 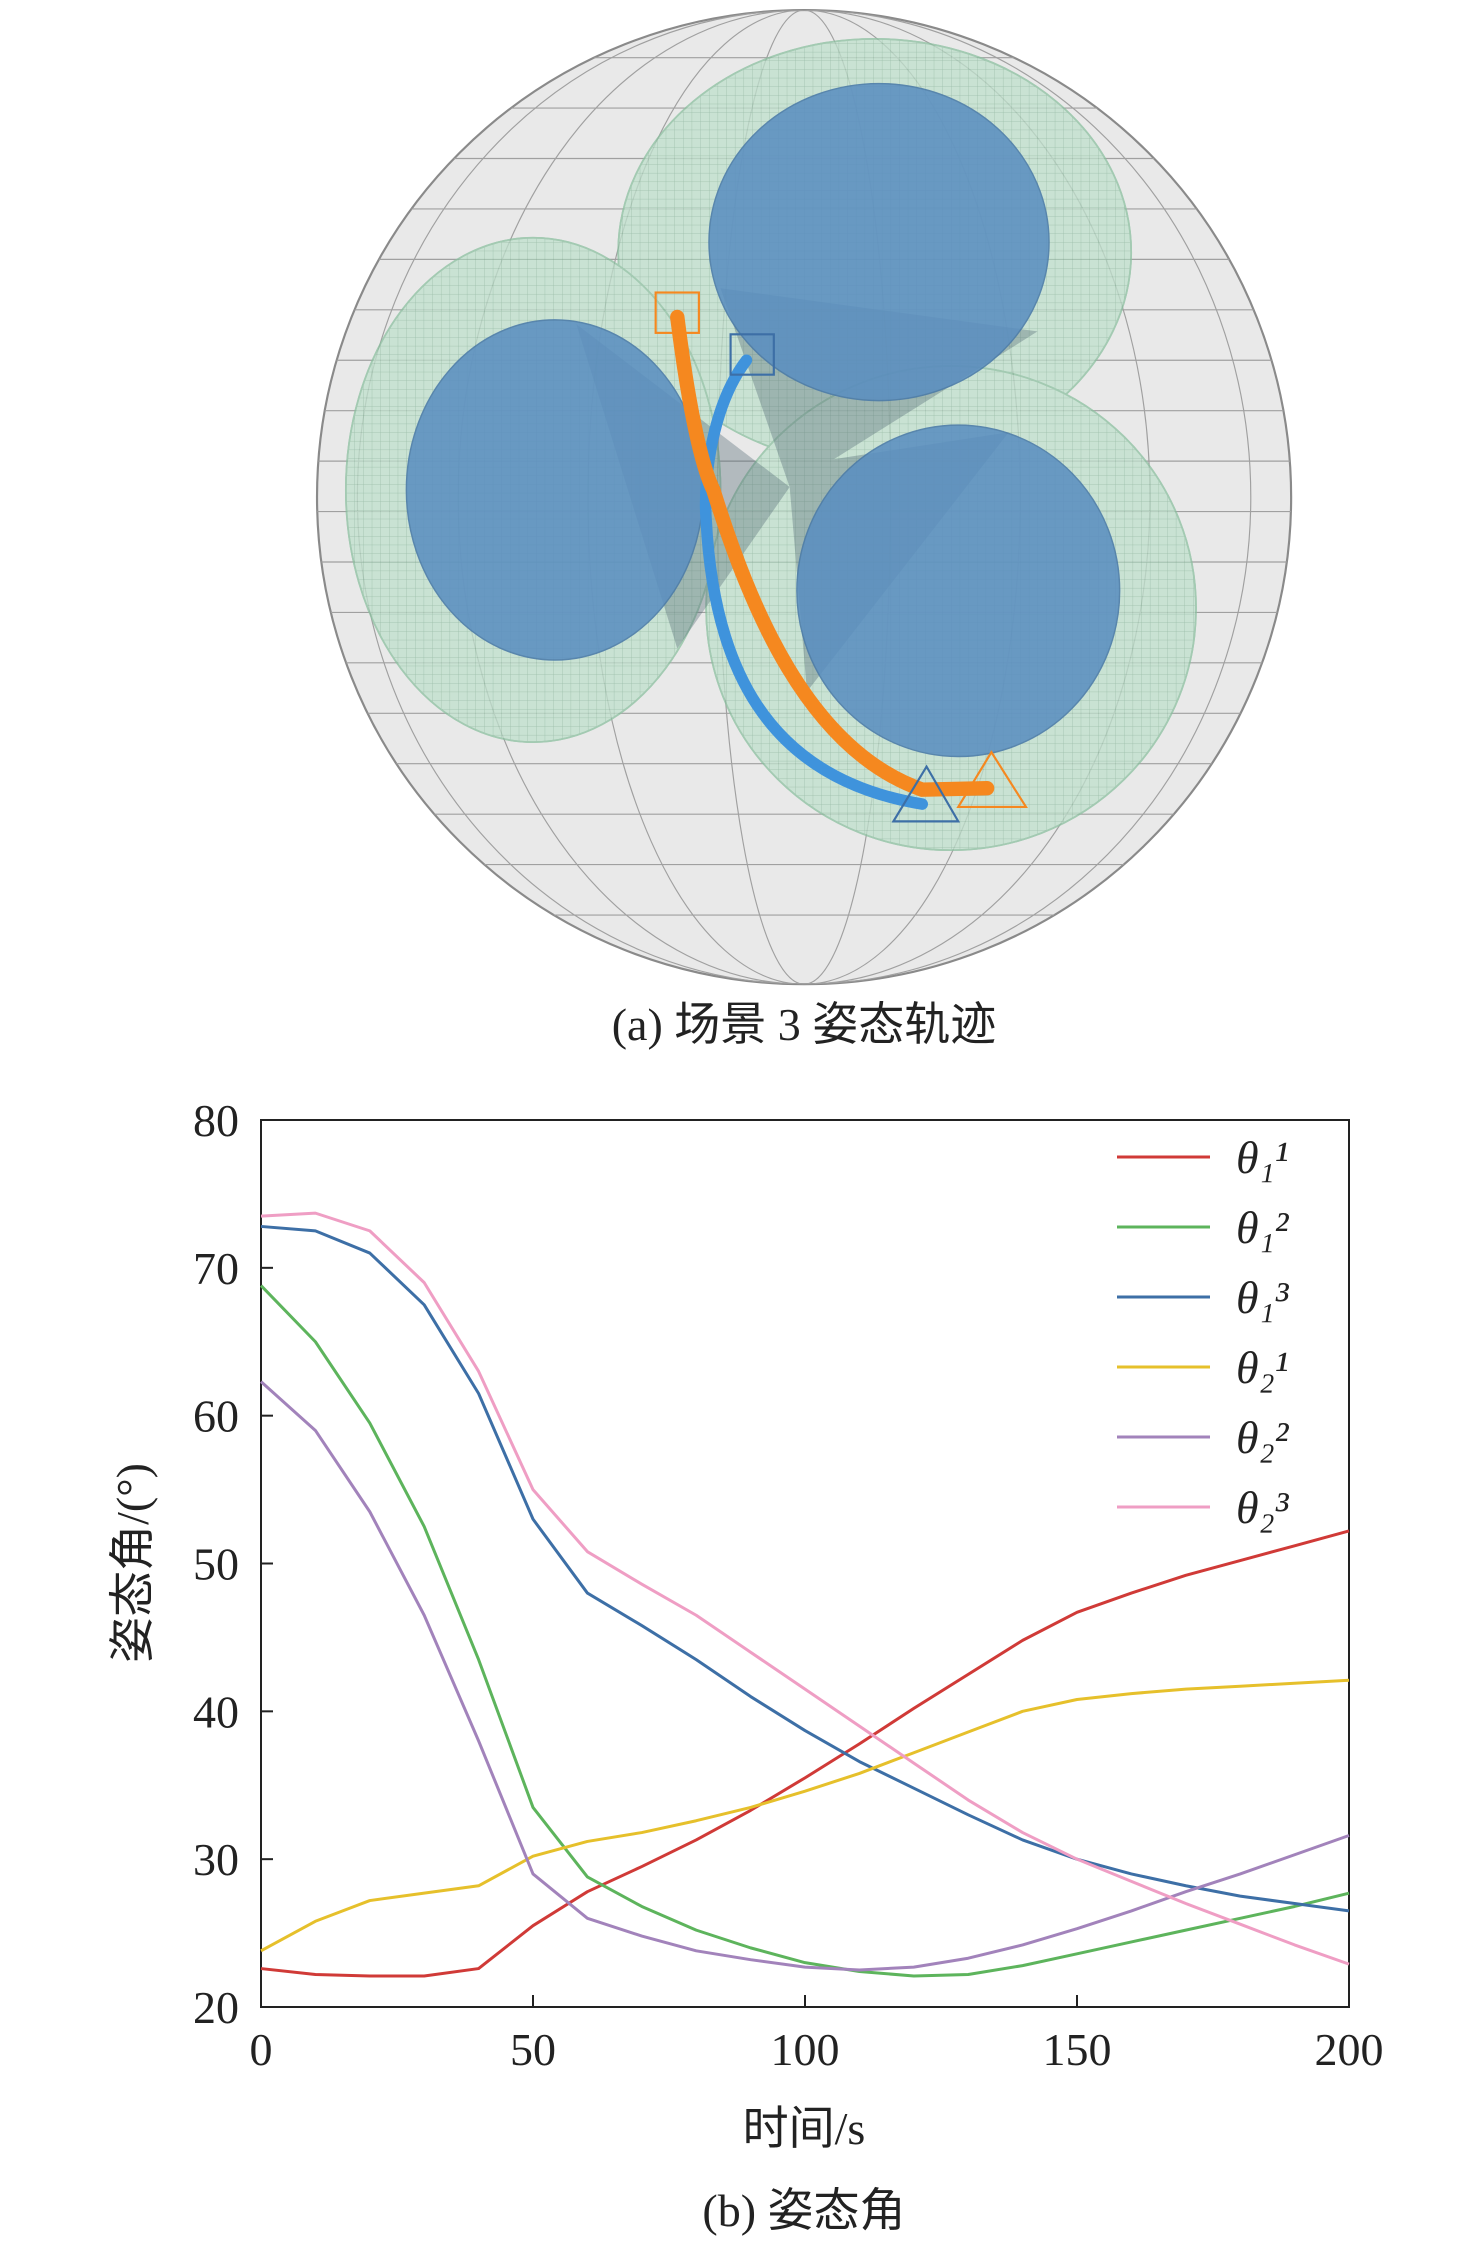 What do you see at coordinates (805, 2049) in the screenshot?
I see `x-tick-label: 100` at bounding box center [805, 2049].